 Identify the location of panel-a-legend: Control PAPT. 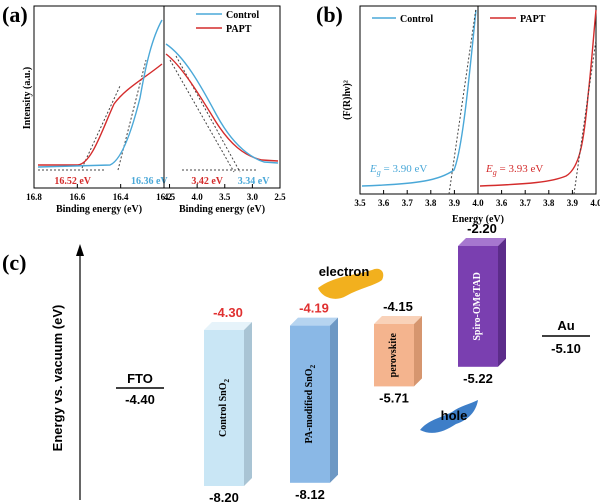
(227, 22).